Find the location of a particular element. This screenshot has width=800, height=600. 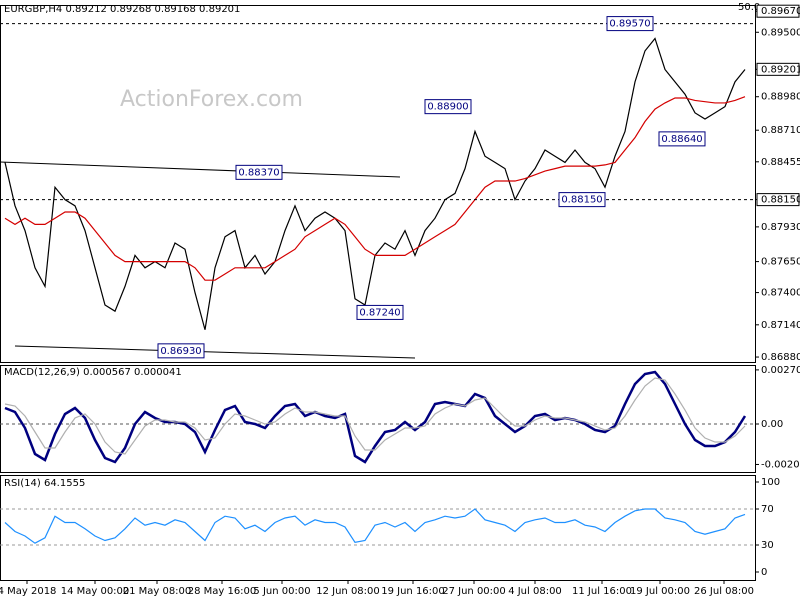

annotation-label: 0.89570 is located at coordinates (629, 24).